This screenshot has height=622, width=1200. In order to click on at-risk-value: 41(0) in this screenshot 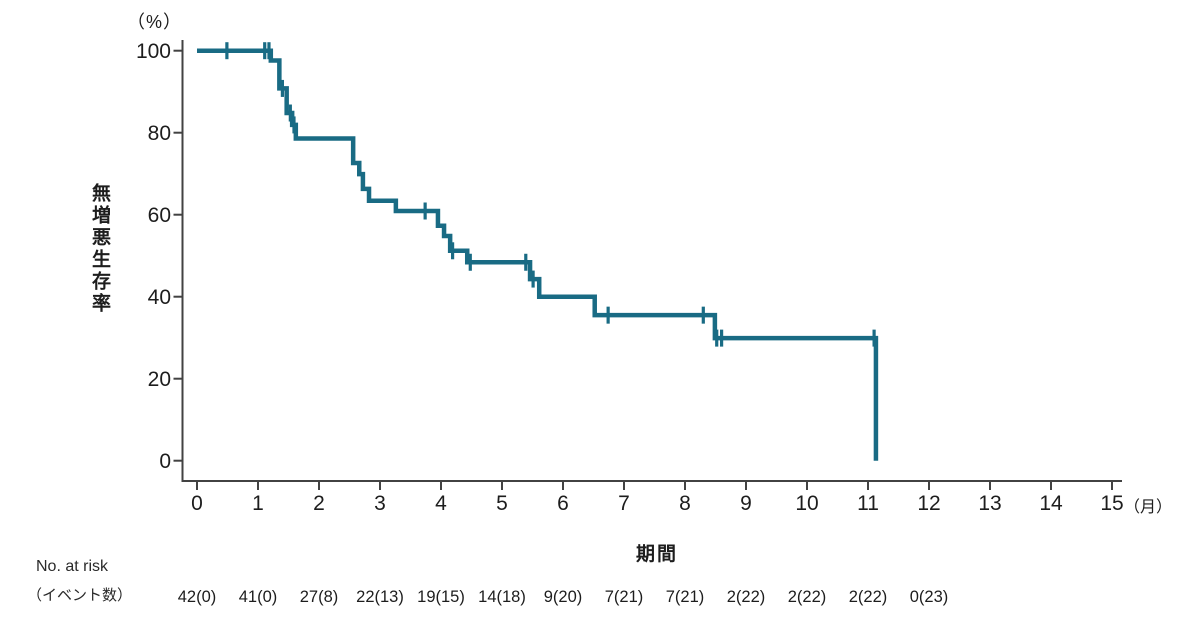, I will do `click(258, 597)`.